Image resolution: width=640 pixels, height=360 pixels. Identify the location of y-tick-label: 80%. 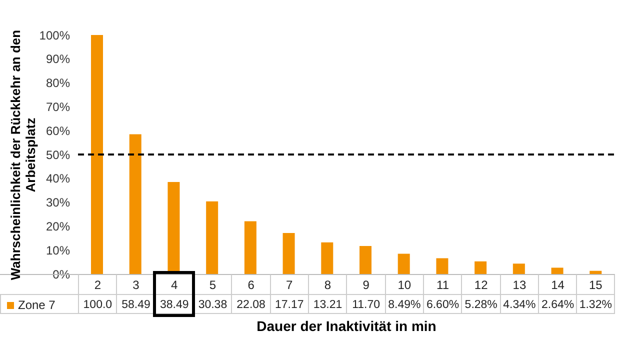
(58, 83).